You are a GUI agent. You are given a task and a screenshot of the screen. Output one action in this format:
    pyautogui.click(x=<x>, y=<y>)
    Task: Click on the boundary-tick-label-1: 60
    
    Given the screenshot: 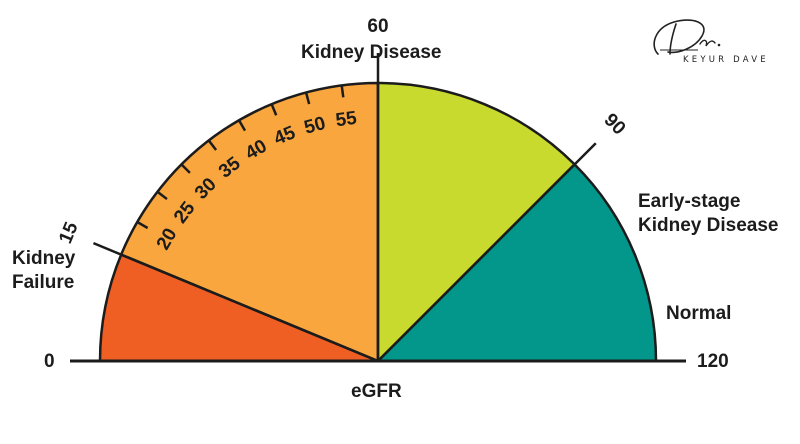 What is the action you would take?
    pyautogui.click(x=377, y=26)
    